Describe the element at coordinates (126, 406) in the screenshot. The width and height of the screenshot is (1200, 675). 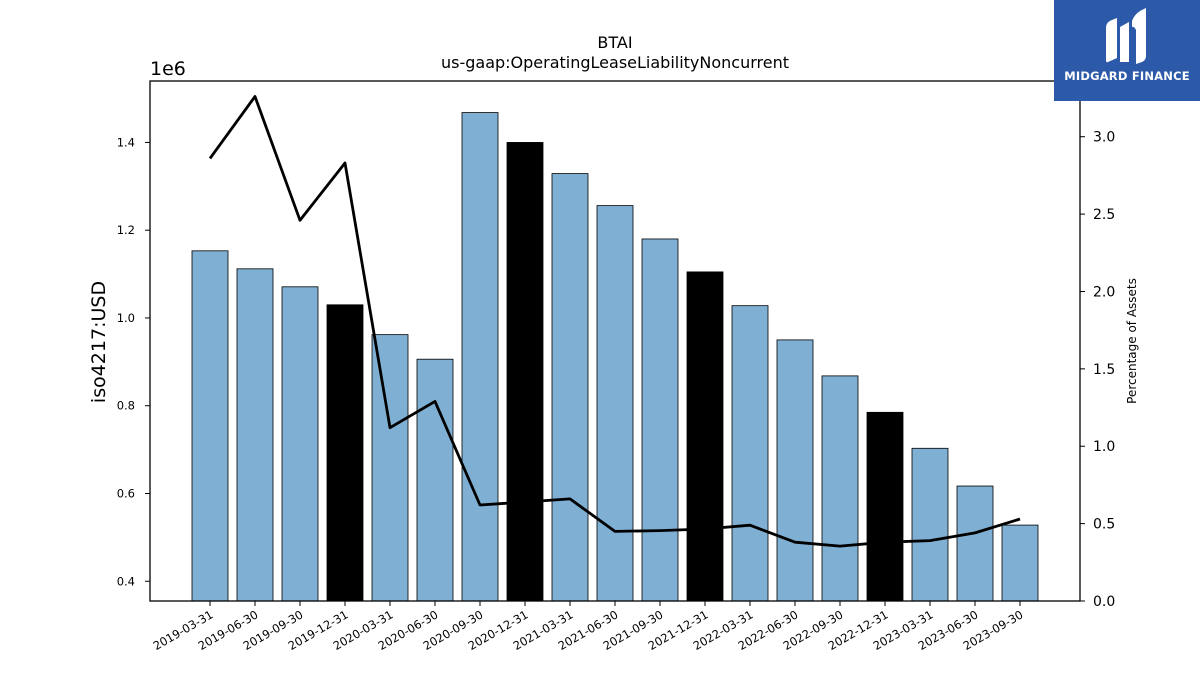
I see `y-tick-label: 0.8` at that location.